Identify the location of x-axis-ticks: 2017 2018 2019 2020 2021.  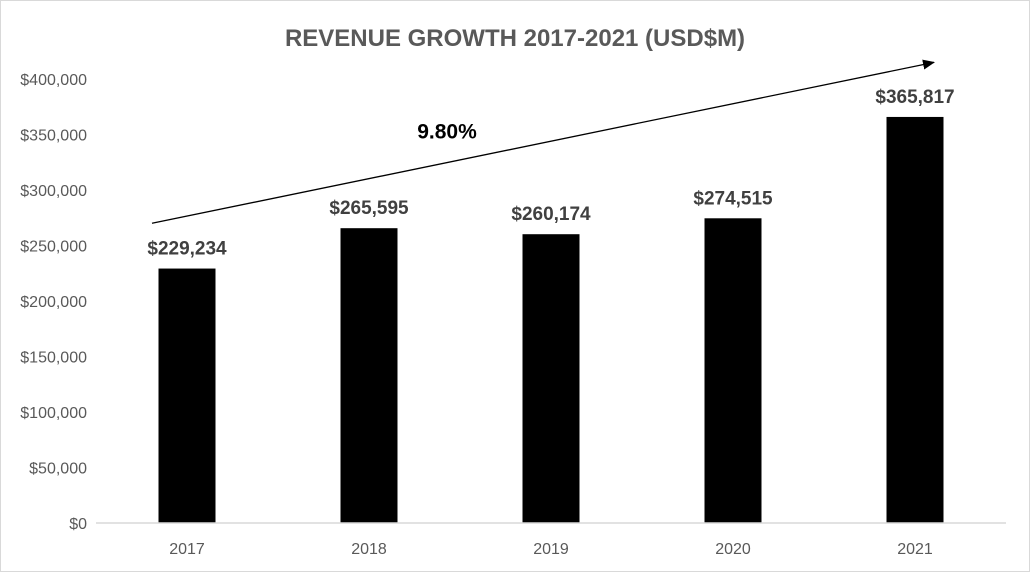
(551, 549).